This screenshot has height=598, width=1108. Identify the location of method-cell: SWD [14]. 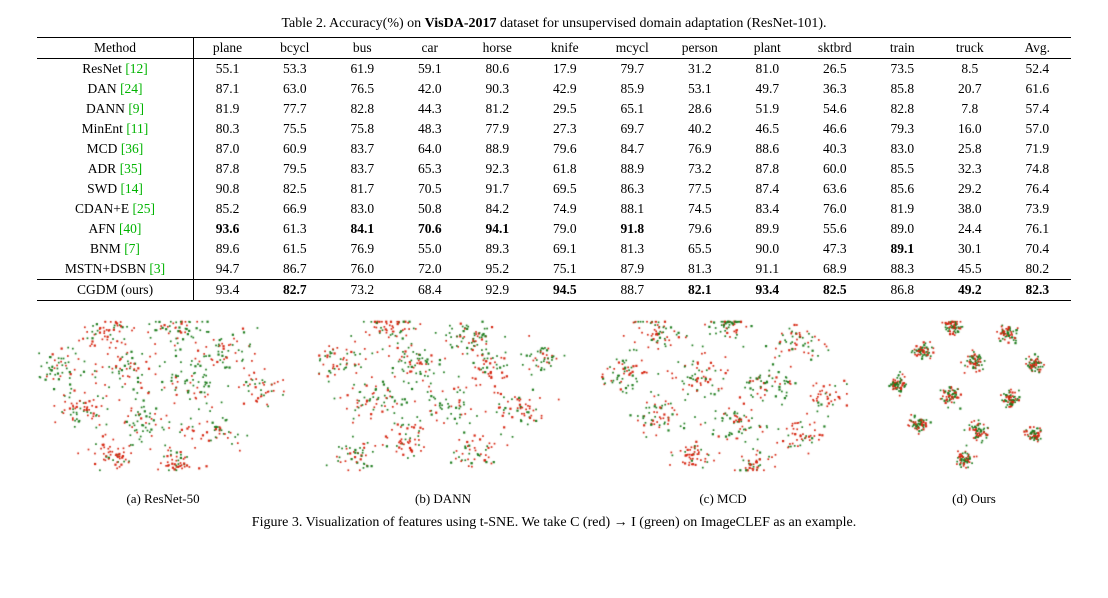
(115, 189).